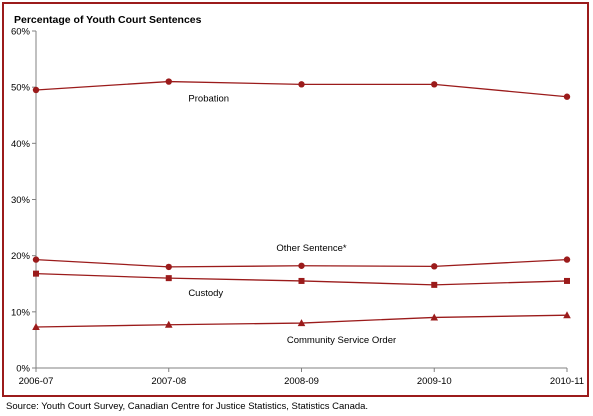 The width and height of the screenshot is (593, 416). Describe the element at coordinates (434, 381) in the screenshot. I see `x-tick-label: 2009-10` at that location.